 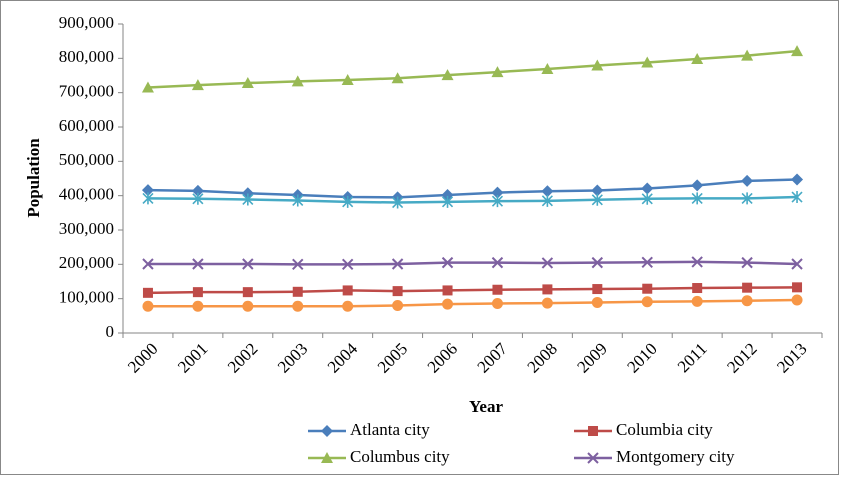 What do you see at coordinates (675, 456) in the screenshot?
I see `legend-label: Montgomery city` at bounding box center [675, 456].